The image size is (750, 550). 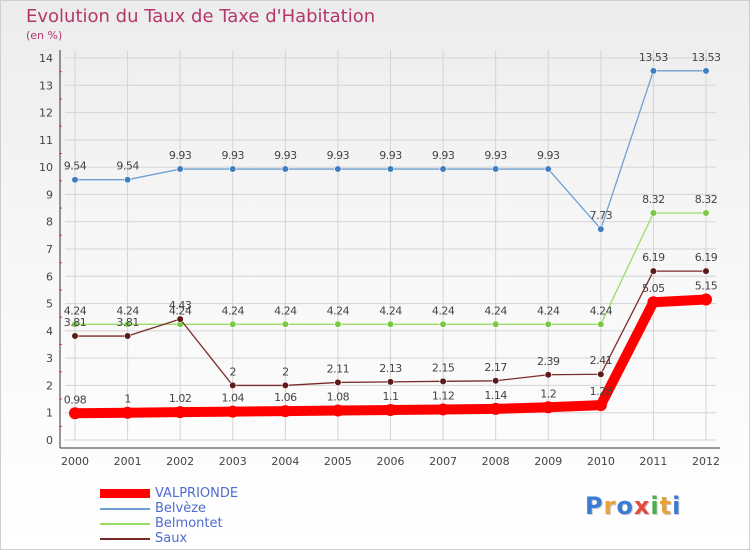 What do you see at coordinates (338, 461) in the screenshot?
I see `x-tick-label: 2005` at bounding box center [338, 461].